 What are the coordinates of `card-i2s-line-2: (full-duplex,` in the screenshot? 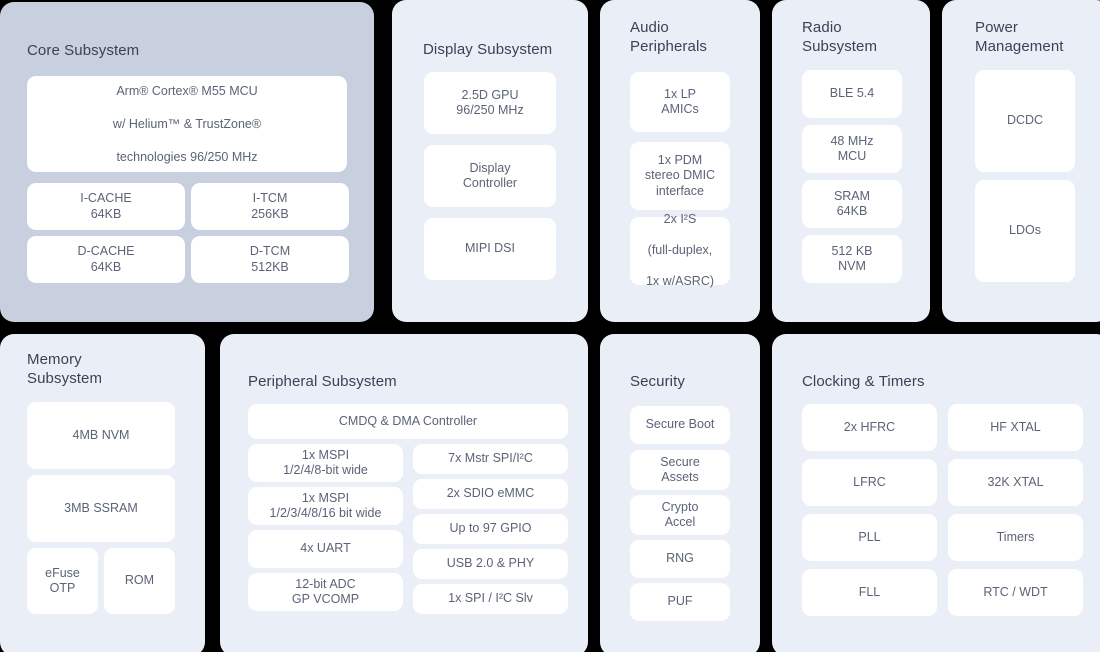 It's located at (680, 250).